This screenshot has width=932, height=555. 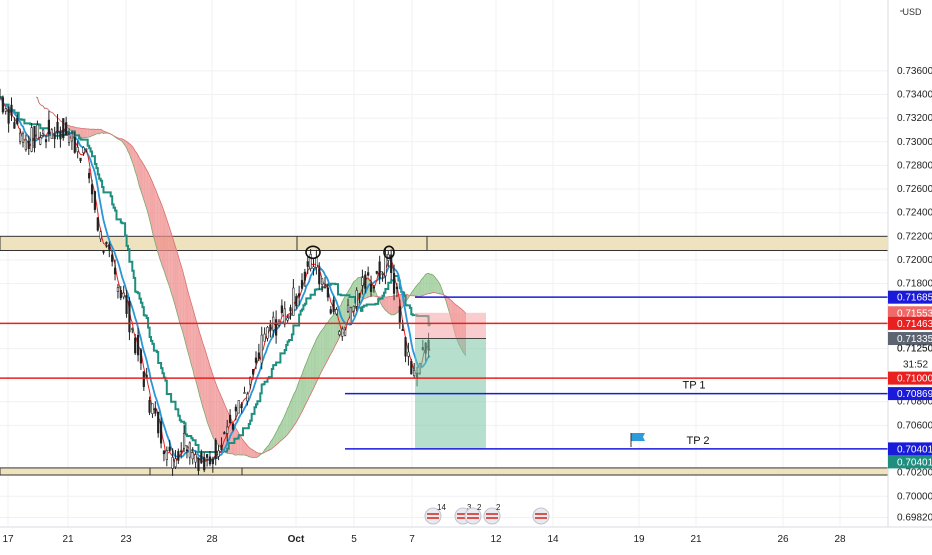 What do you see at coordinates (693, 386) in the screenshot?
I see `level-label: TP 1` at bounding box center [693, 386].